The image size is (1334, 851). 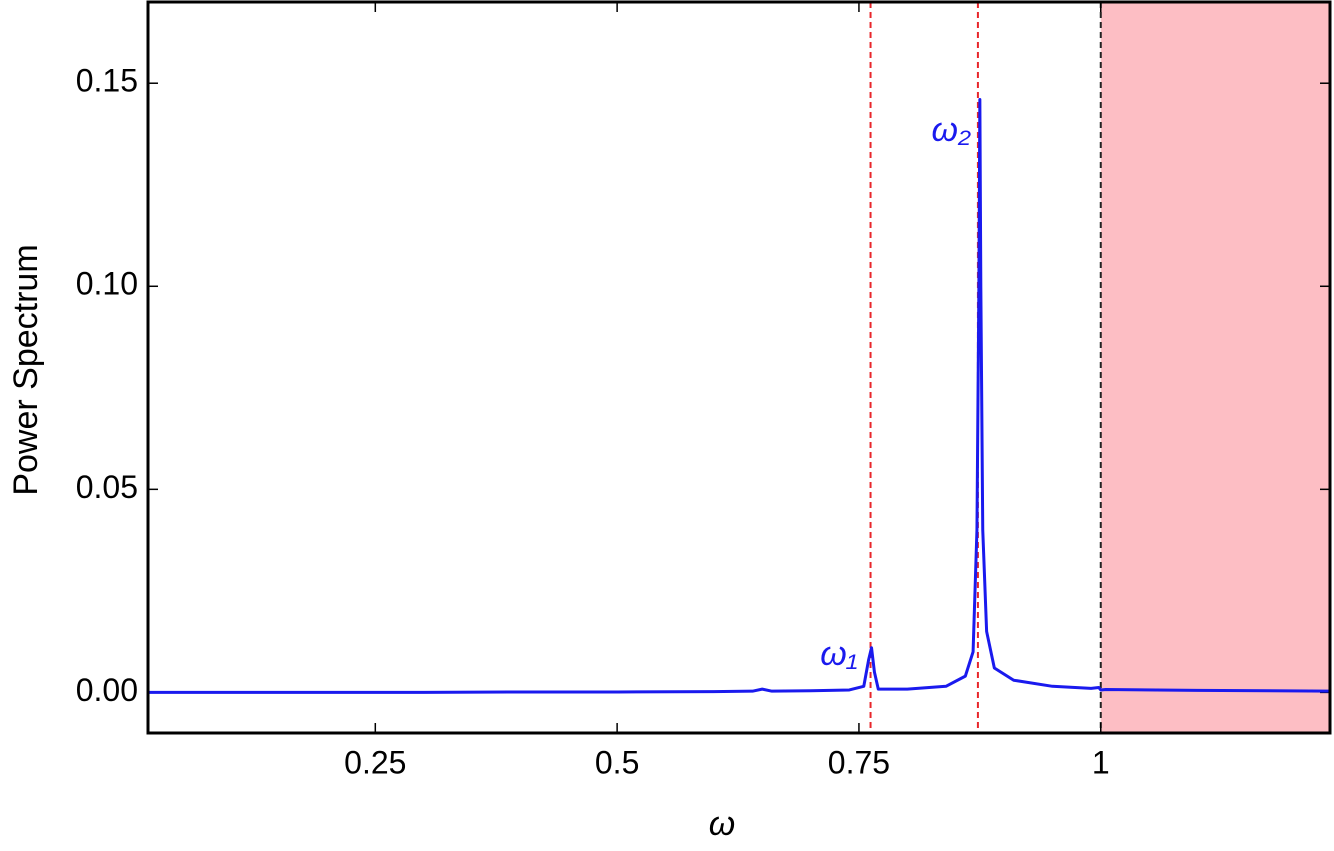 I want to click on x-tick-label: 1, so click(x=1101, y=762).